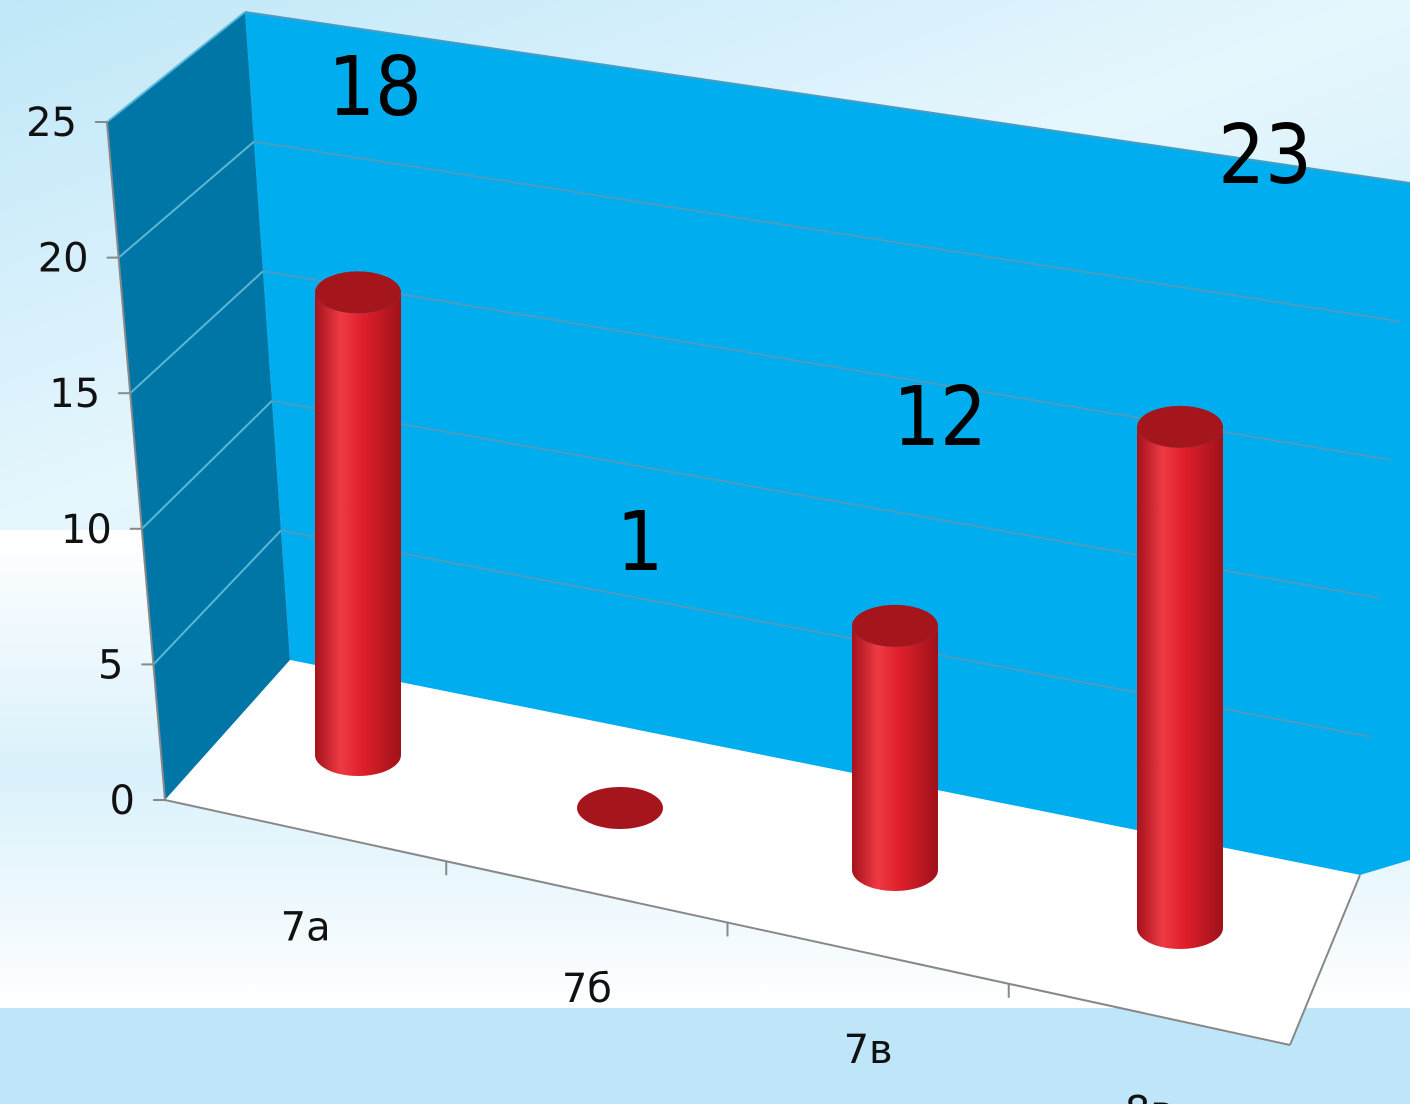  Describe the element at coordinates (110, 665) in the screenshot. I see `y-tick-label: 5` at that location.